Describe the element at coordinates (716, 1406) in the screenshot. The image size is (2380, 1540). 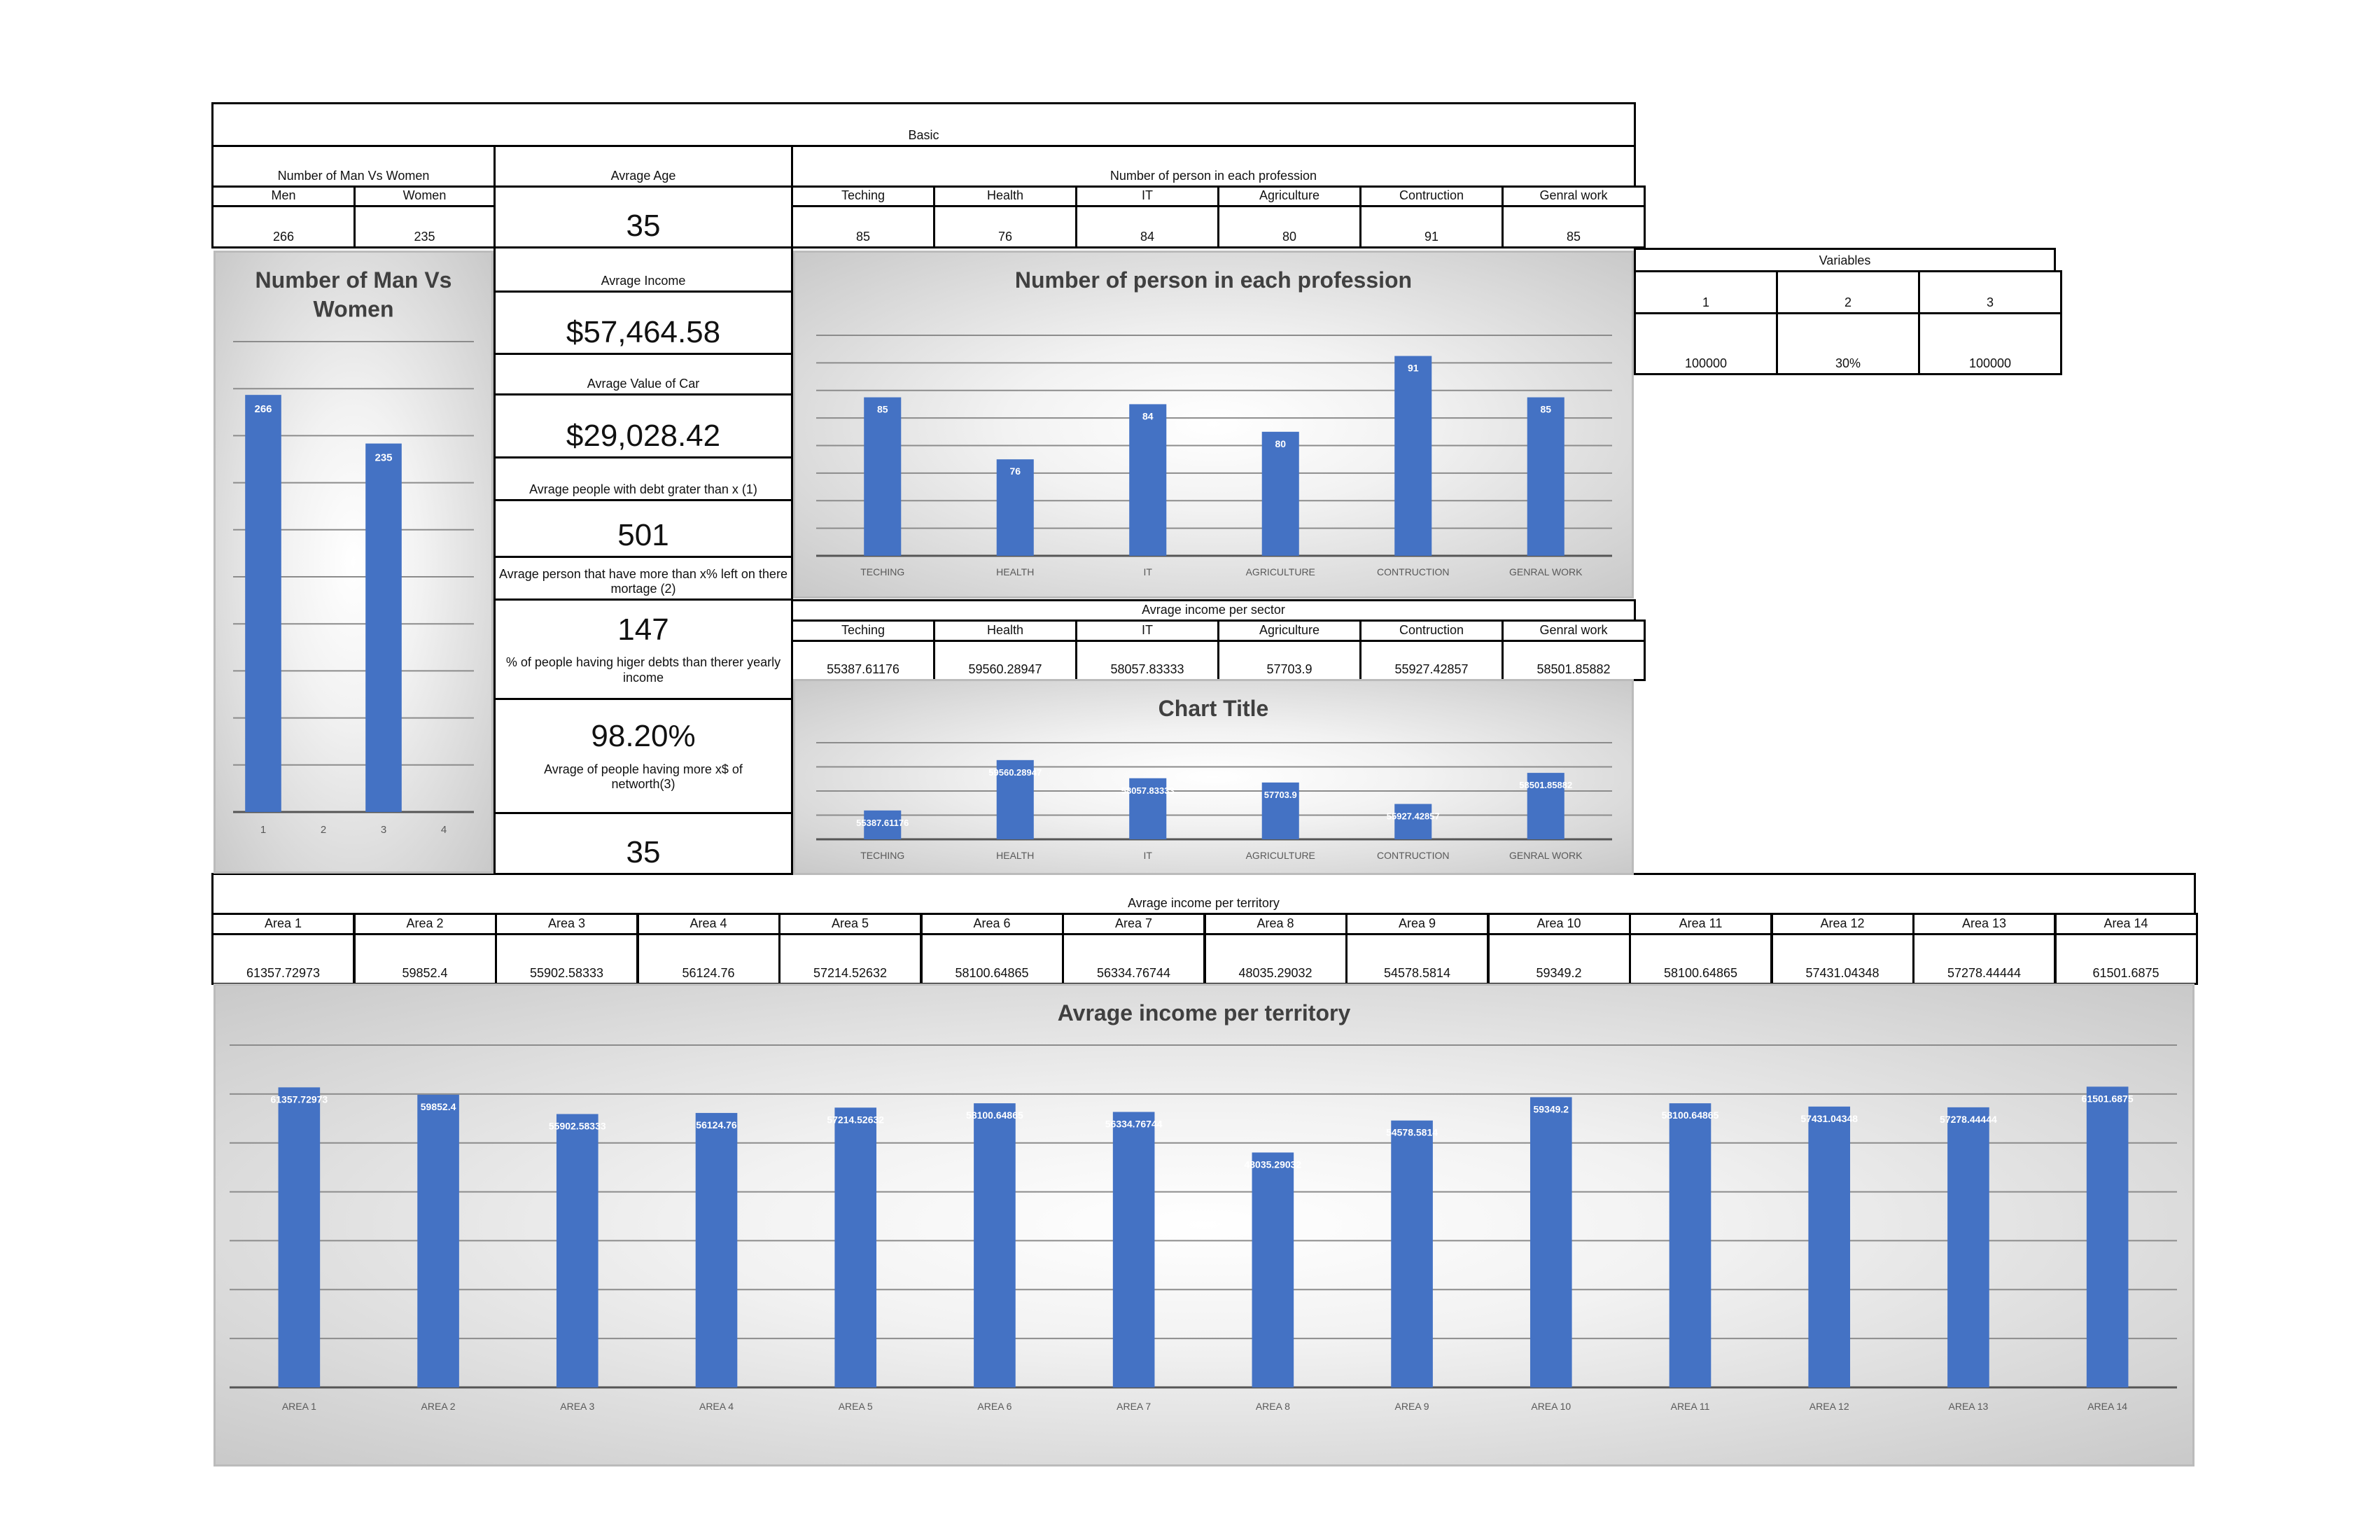
I see `tick-label: AREA 4` at that location.